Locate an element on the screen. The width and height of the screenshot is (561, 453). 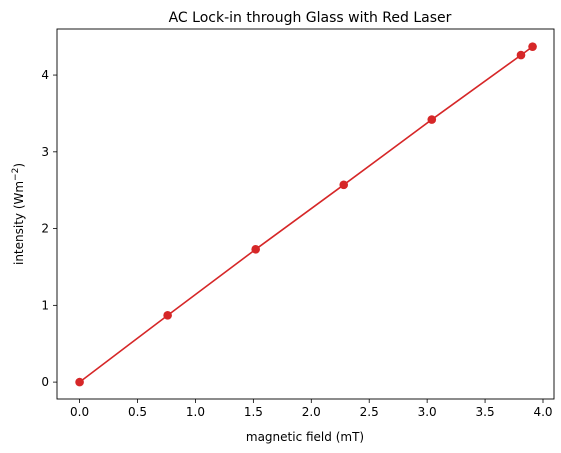
x-tick-label: 4.0 is located at coordinates (542, 412).